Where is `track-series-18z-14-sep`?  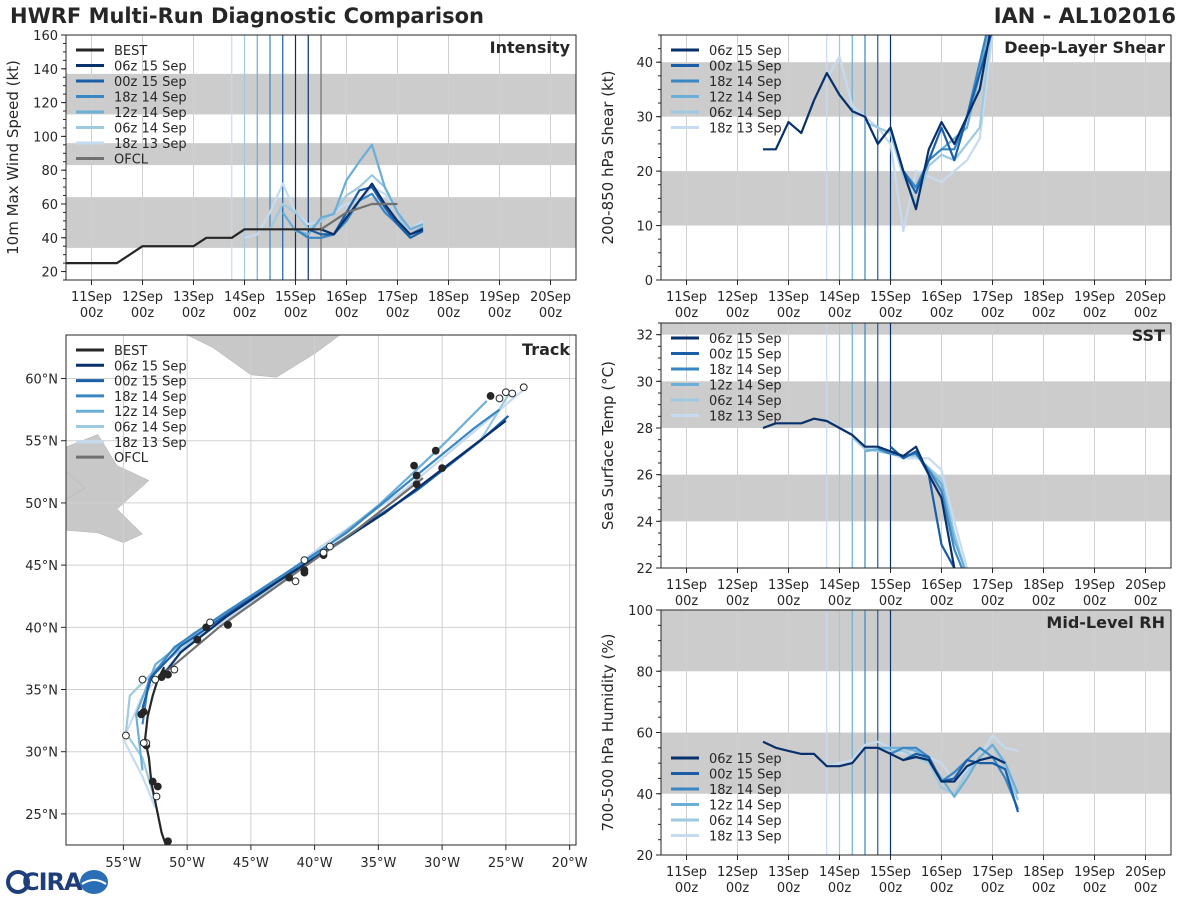
track-series-18z-14-sep is located at coordinates (321, 566).